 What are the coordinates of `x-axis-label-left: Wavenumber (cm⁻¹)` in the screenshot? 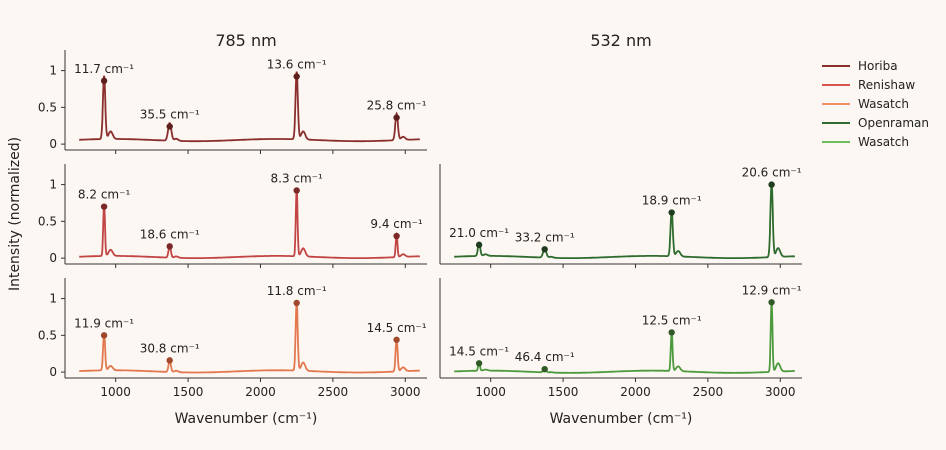 It's located at (246, 419).